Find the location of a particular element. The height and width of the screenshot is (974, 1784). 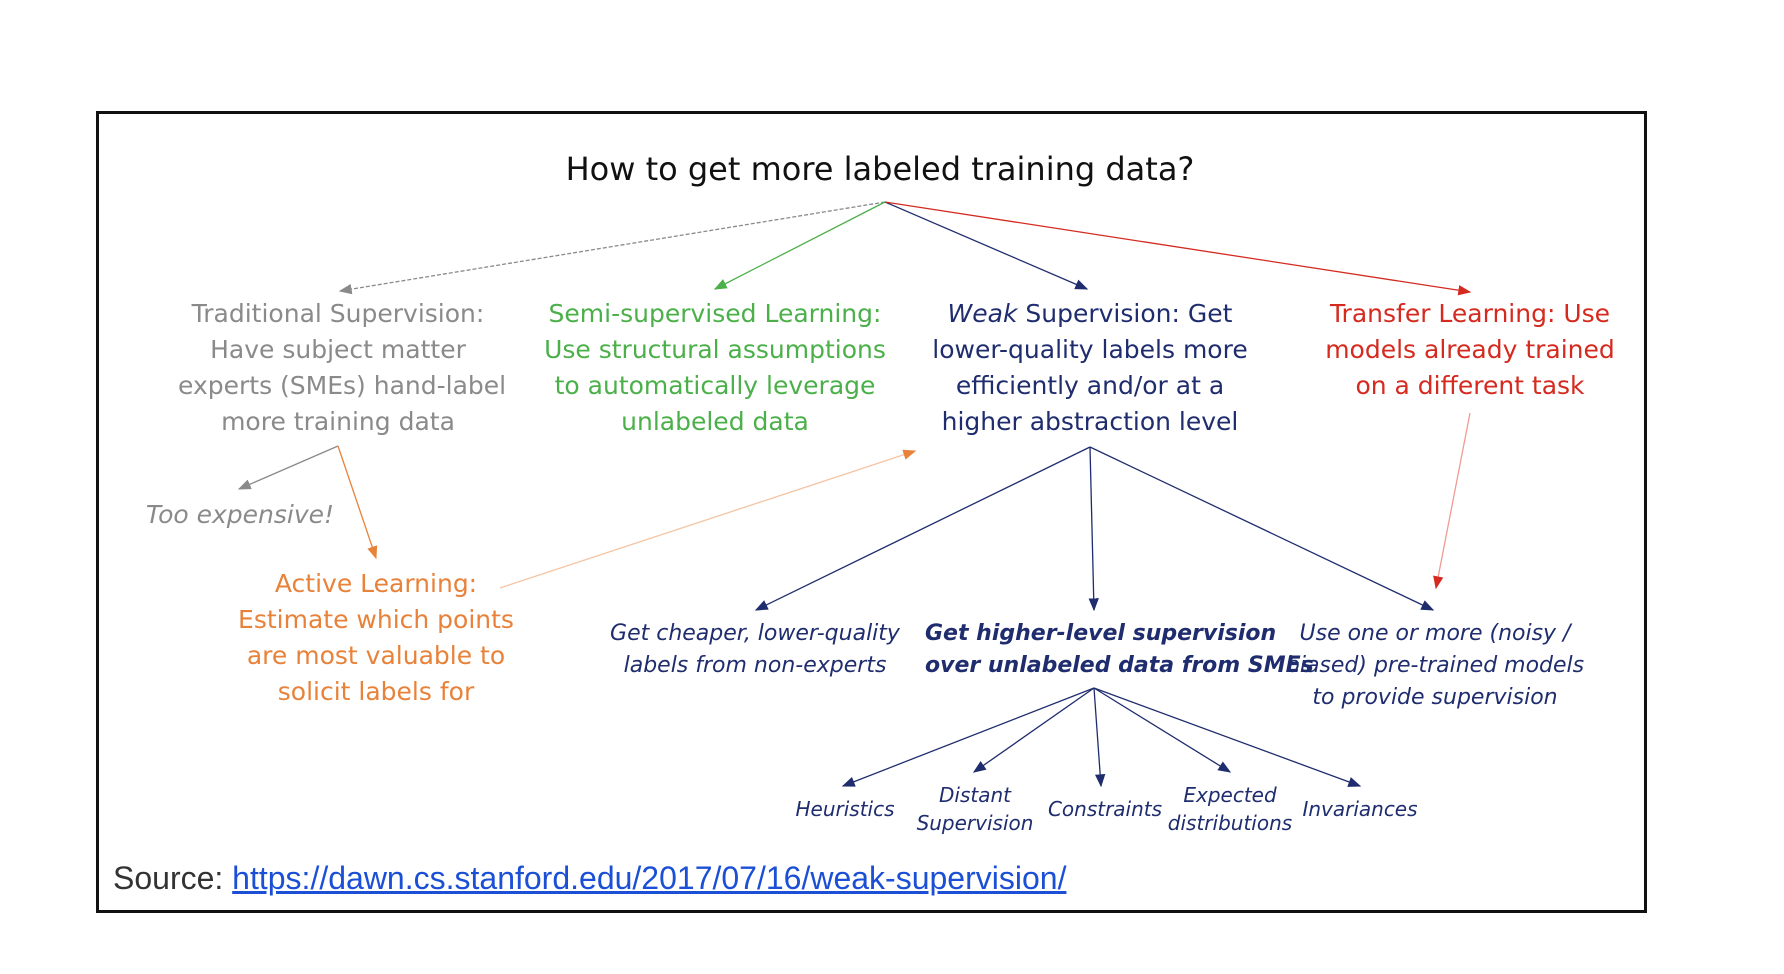

arrow-title-to-transfer is located at coordinates (1178, 248).